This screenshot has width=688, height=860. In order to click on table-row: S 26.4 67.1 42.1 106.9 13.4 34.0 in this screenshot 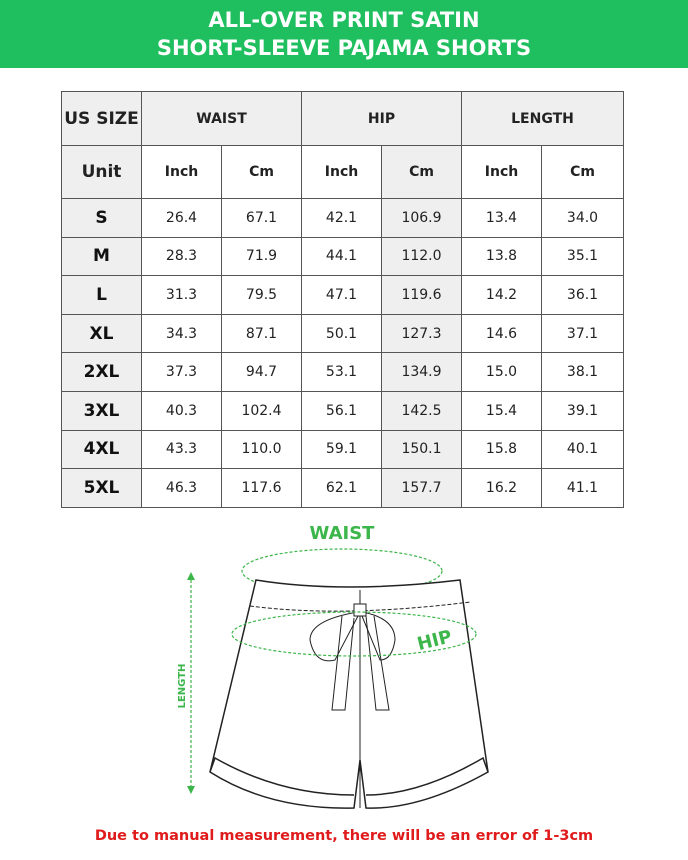, I will do `click(342, 218)`.